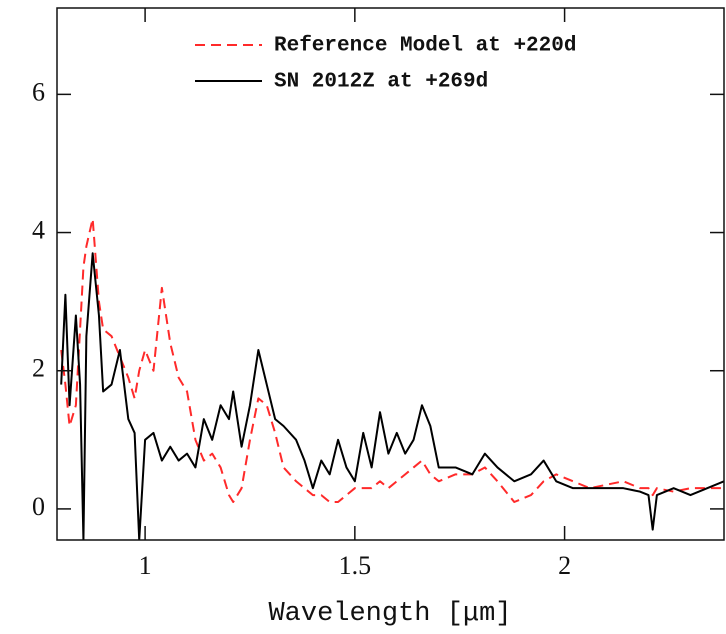 The width and height of the screenshot is (726, 634). Describe the element at coordinates (425, 46) in the screenshot. I see `legend-label: Reference Model at +220d` at that location.